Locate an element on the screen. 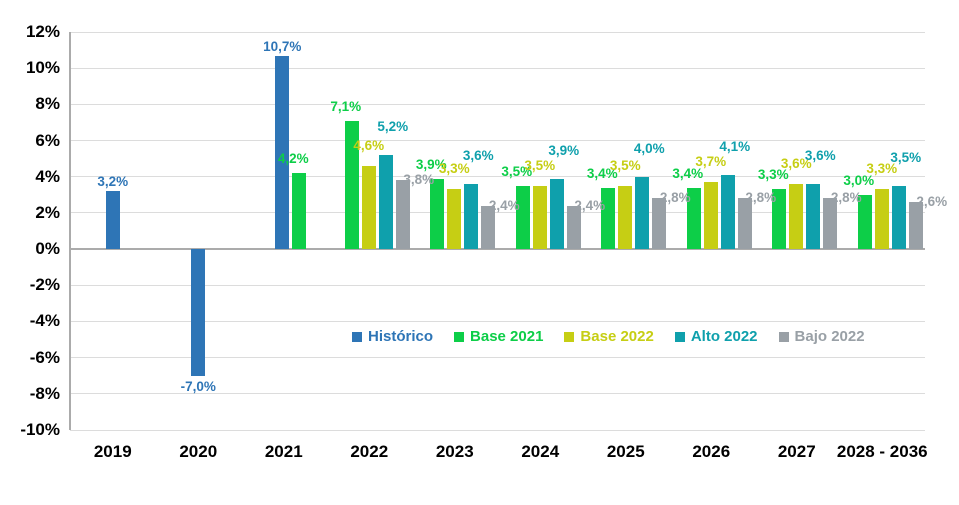 This screenshot has width=959, height=505. x-tick-label-2025: 2025 is located at coordinates (625, 451).